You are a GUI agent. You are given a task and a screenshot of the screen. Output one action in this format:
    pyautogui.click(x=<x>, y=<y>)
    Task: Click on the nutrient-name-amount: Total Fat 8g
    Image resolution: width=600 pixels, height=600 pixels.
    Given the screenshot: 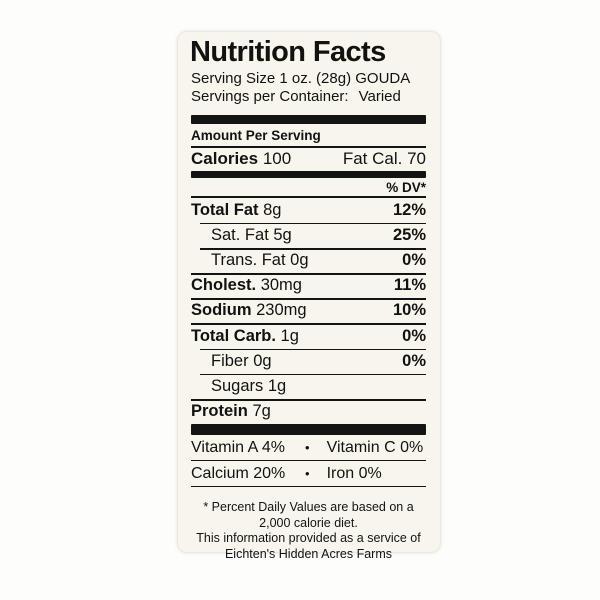 What is the action you would take?
    pyautogui.click(x=236, y=210)
    